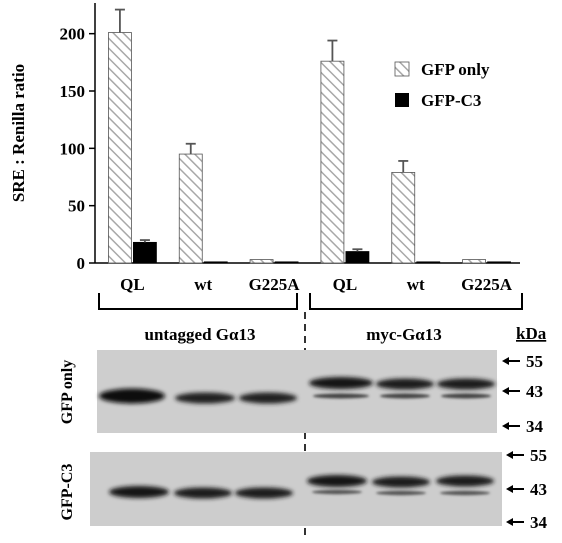 This screenshot has height=543, width=562. I want to click on legend-label-gfp-only: GFP only, so click(455, 69).